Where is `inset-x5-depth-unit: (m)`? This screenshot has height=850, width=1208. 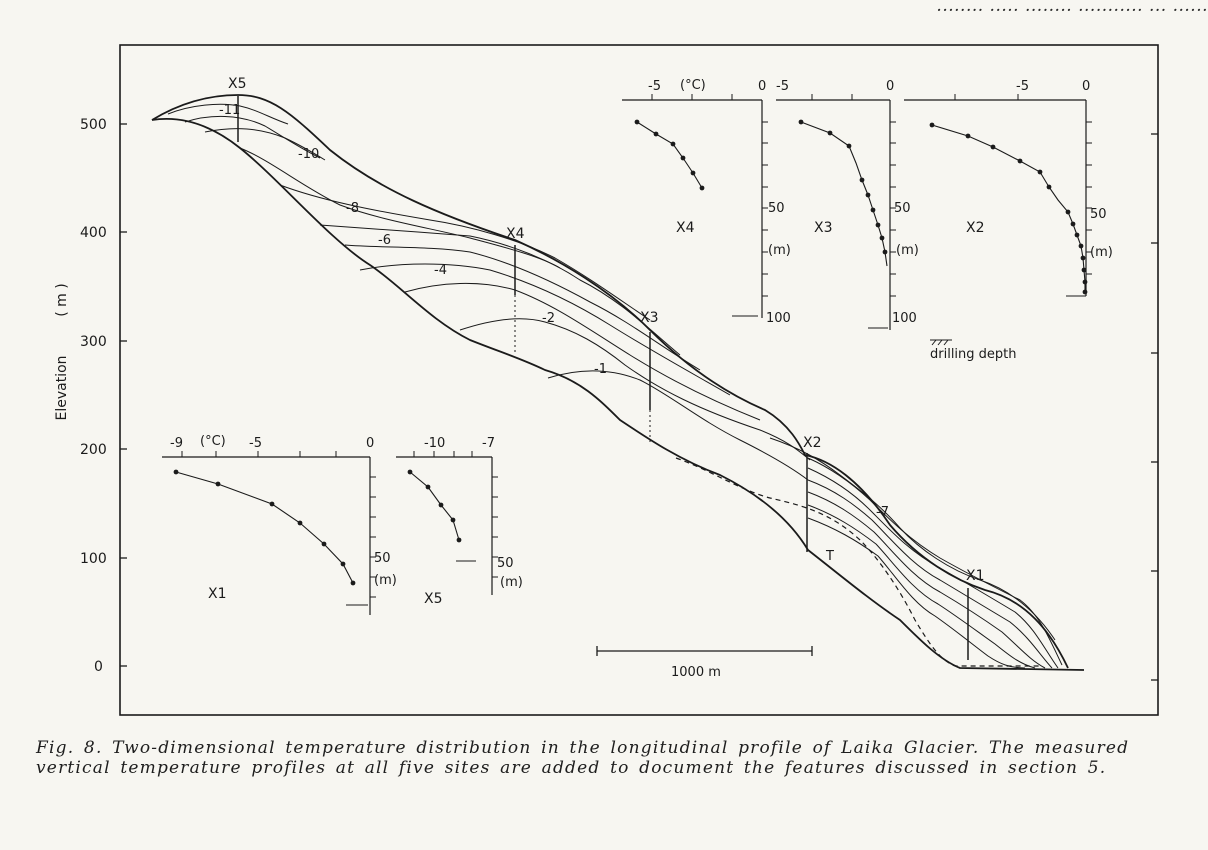 inset-x5-depth-unit: (m) is located at coordinates (511, 582).